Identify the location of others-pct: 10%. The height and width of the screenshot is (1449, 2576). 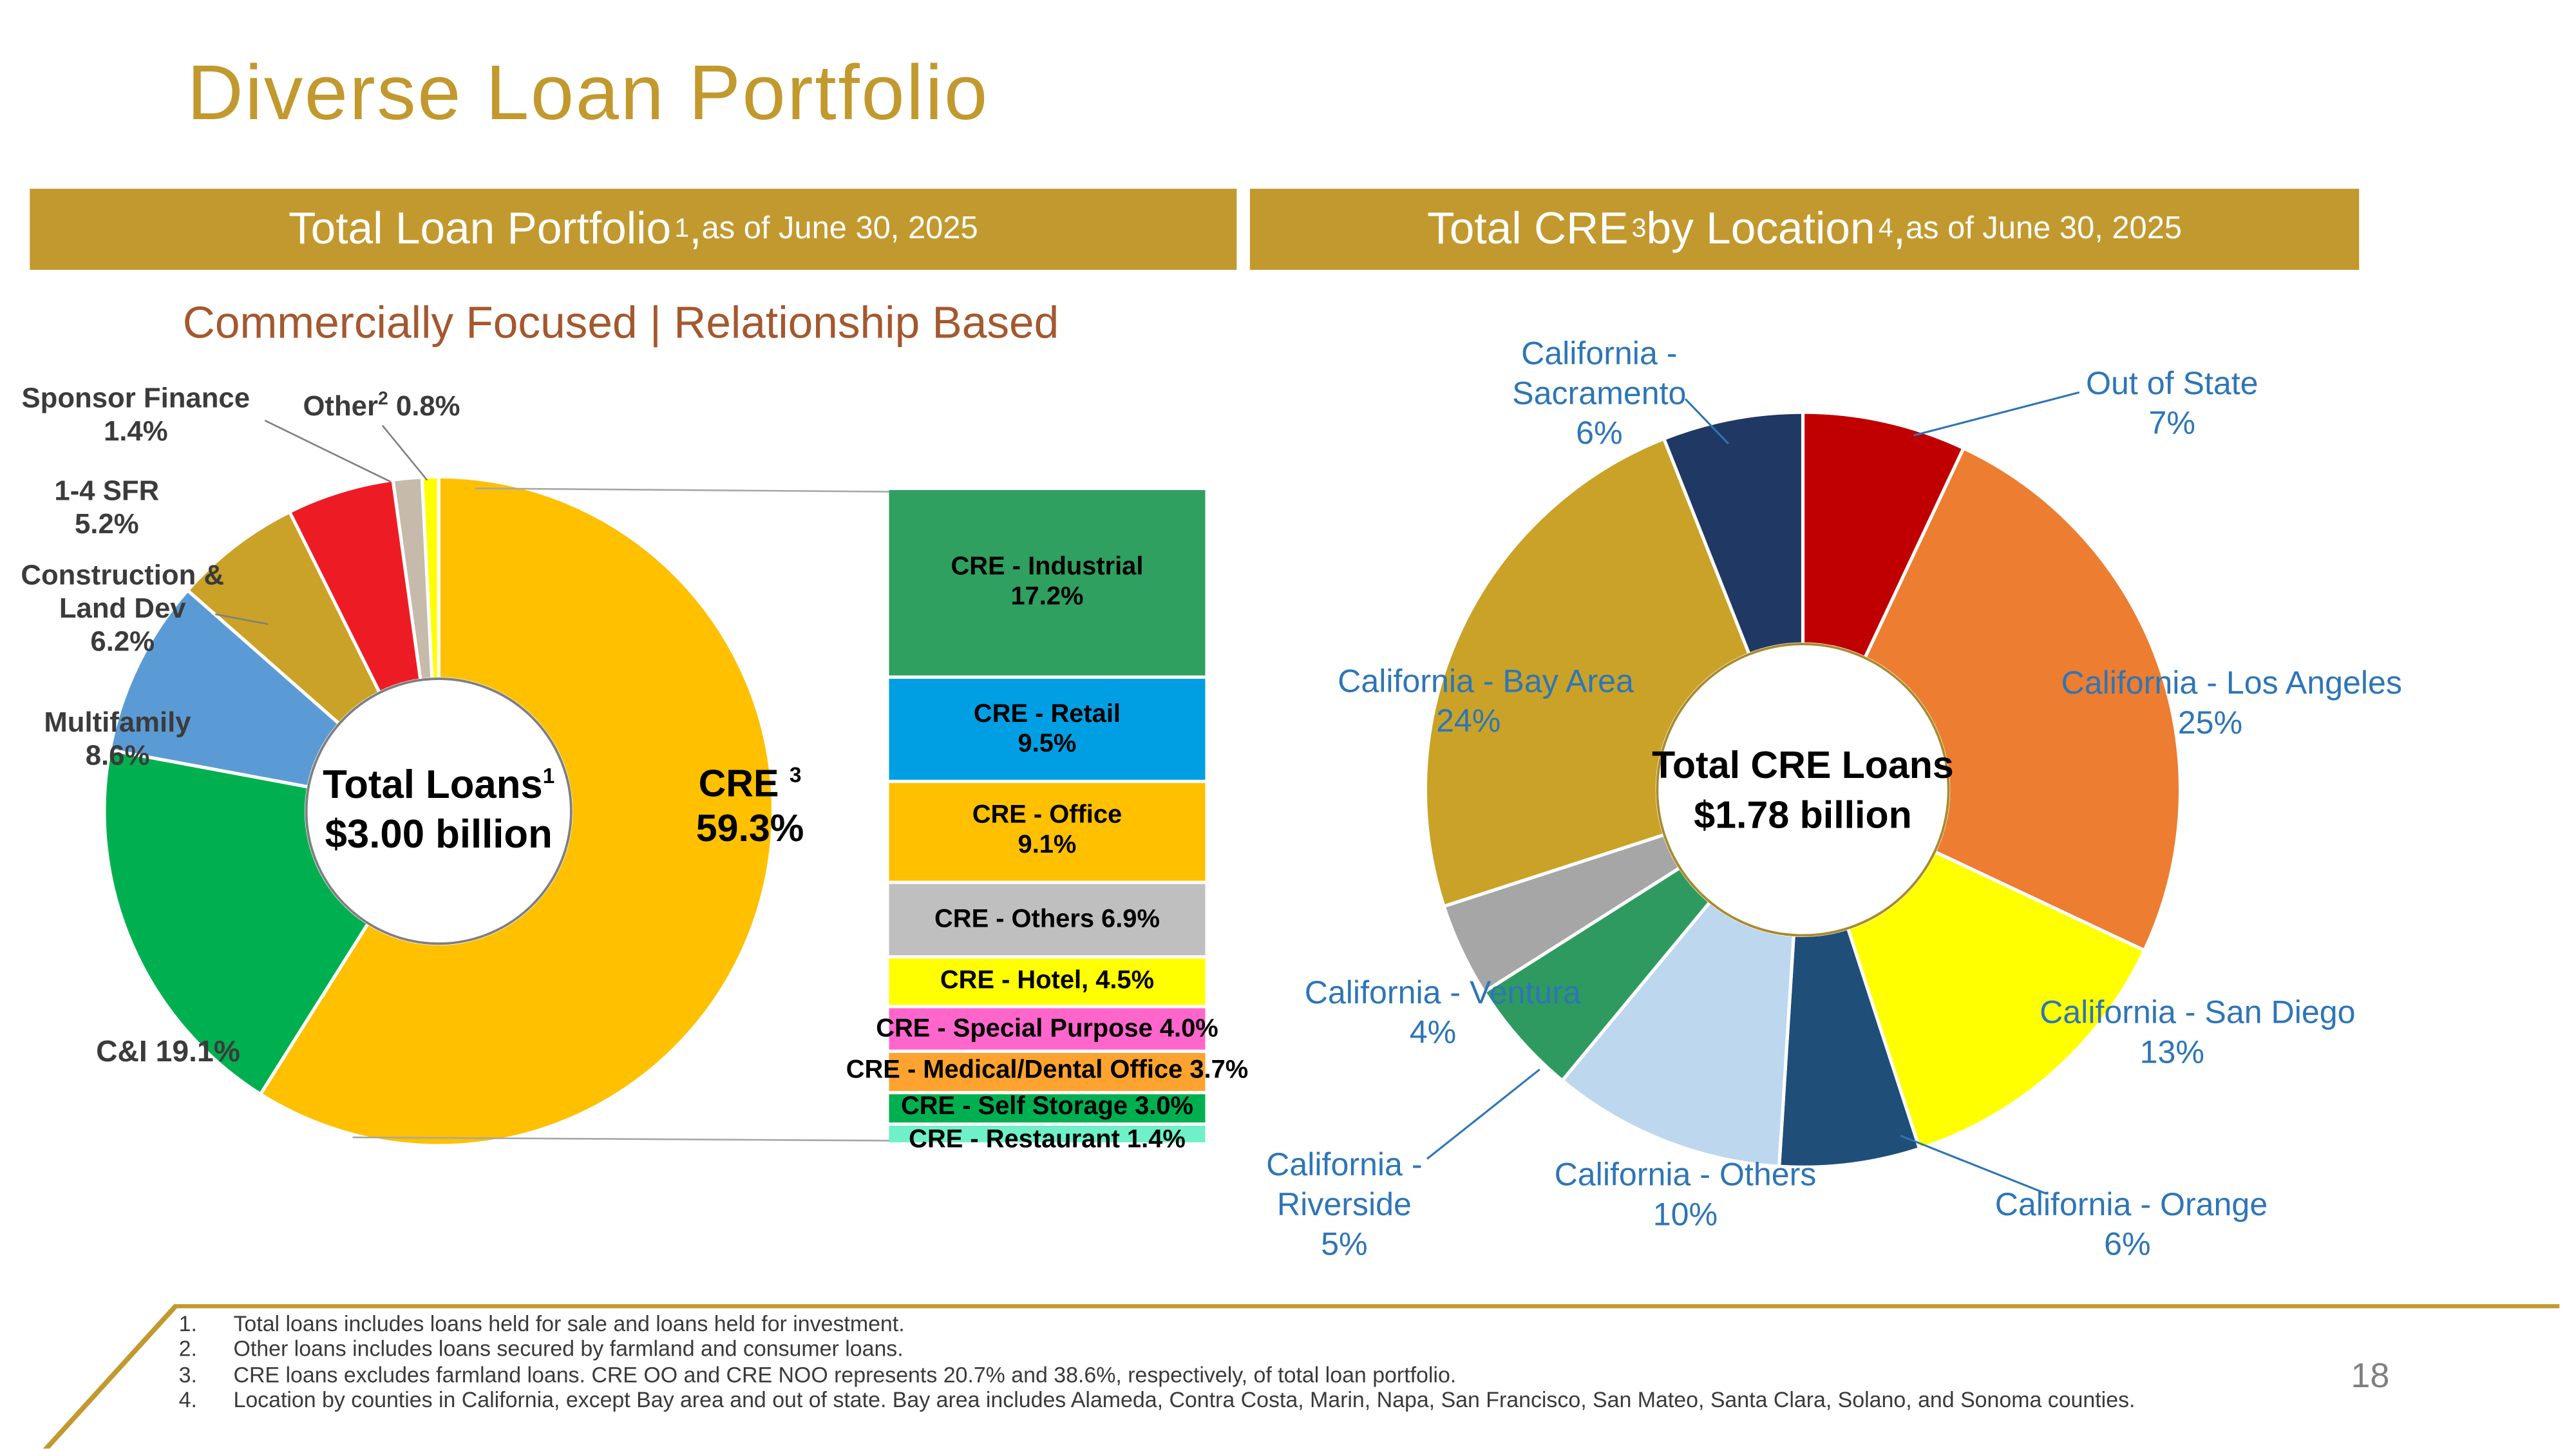
(1686, 1215).